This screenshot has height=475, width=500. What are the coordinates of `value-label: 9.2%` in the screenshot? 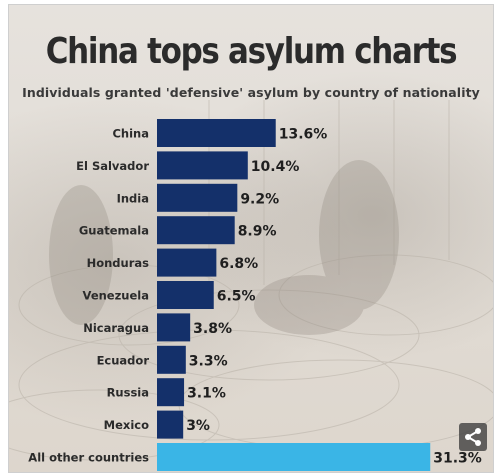 It's located at (259, 199).